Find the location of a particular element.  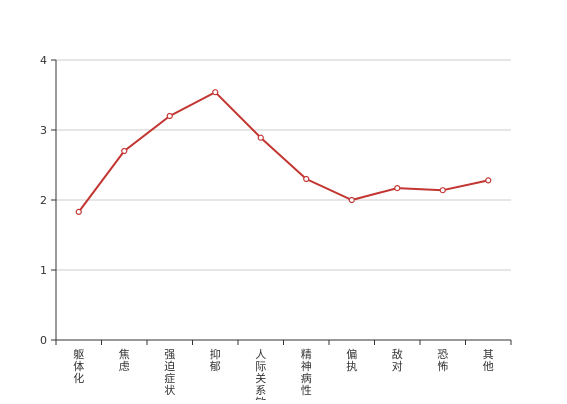

x-tick-label-char: 体 is located at coordinates (78, 366).